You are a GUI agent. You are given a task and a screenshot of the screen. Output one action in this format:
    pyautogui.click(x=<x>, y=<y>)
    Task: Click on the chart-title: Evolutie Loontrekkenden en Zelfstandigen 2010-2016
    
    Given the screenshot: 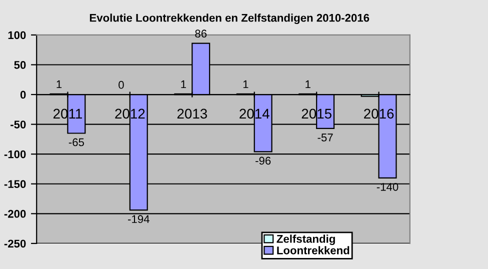 What is the action you would take?
    pyautogui.click(x=230, y=19)
    